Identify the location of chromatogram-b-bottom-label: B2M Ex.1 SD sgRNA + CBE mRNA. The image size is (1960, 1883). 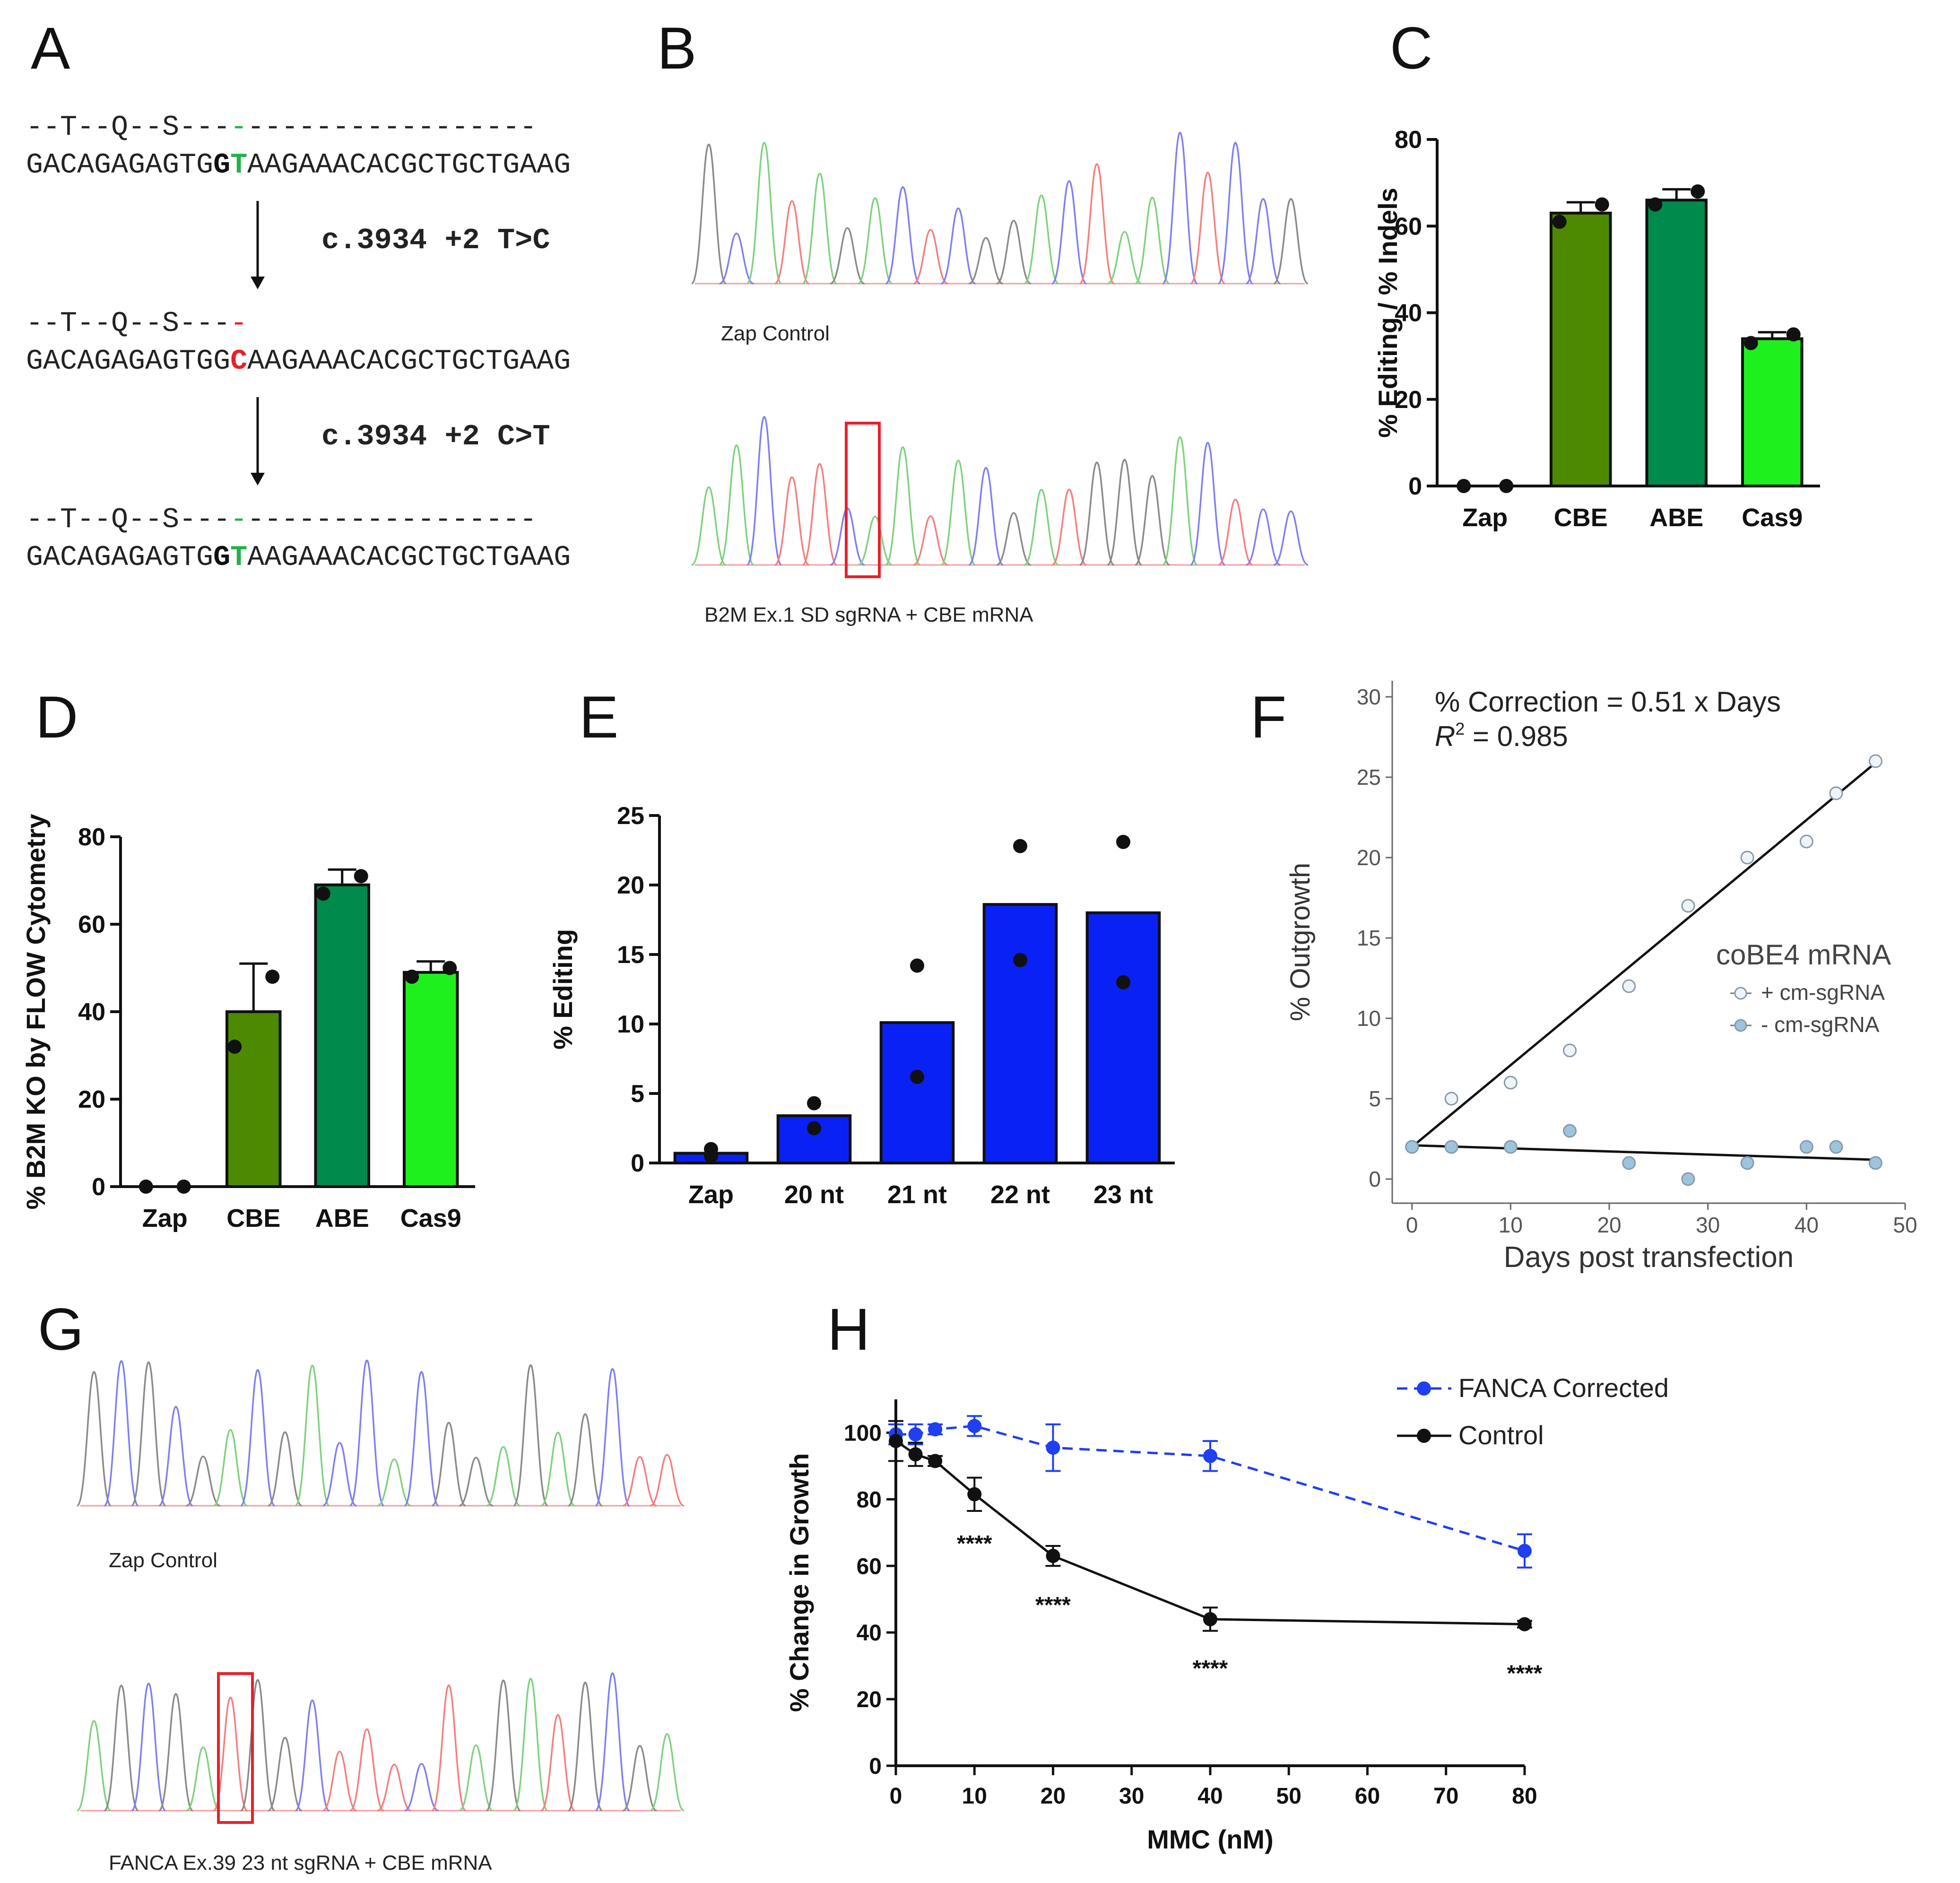
(869, 614).